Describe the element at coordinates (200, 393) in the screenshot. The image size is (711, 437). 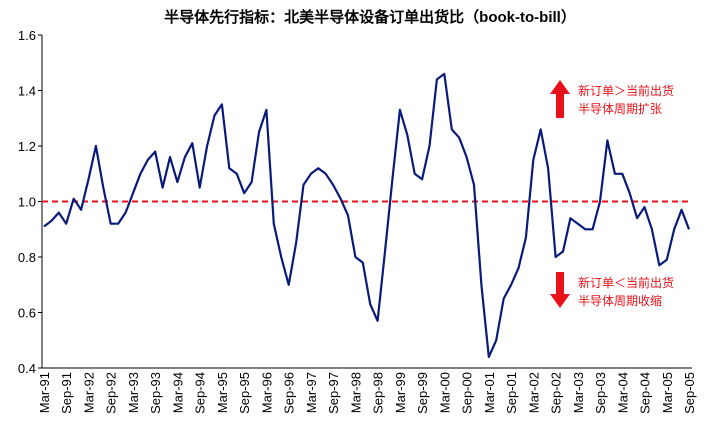
I see `x-tick-label: Sep-94` at that location.